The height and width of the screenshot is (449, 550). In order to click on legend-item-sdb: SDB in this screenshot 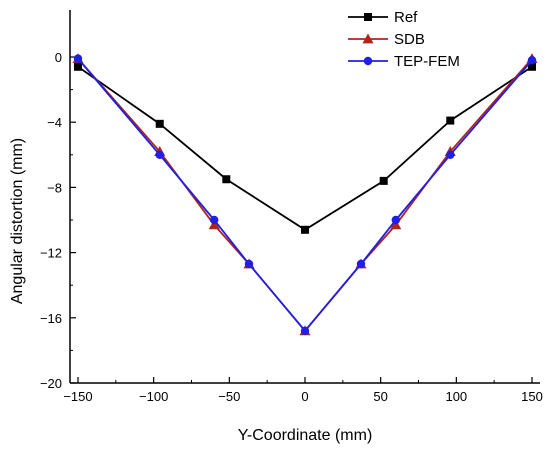, I will do `click(386, 39)`.